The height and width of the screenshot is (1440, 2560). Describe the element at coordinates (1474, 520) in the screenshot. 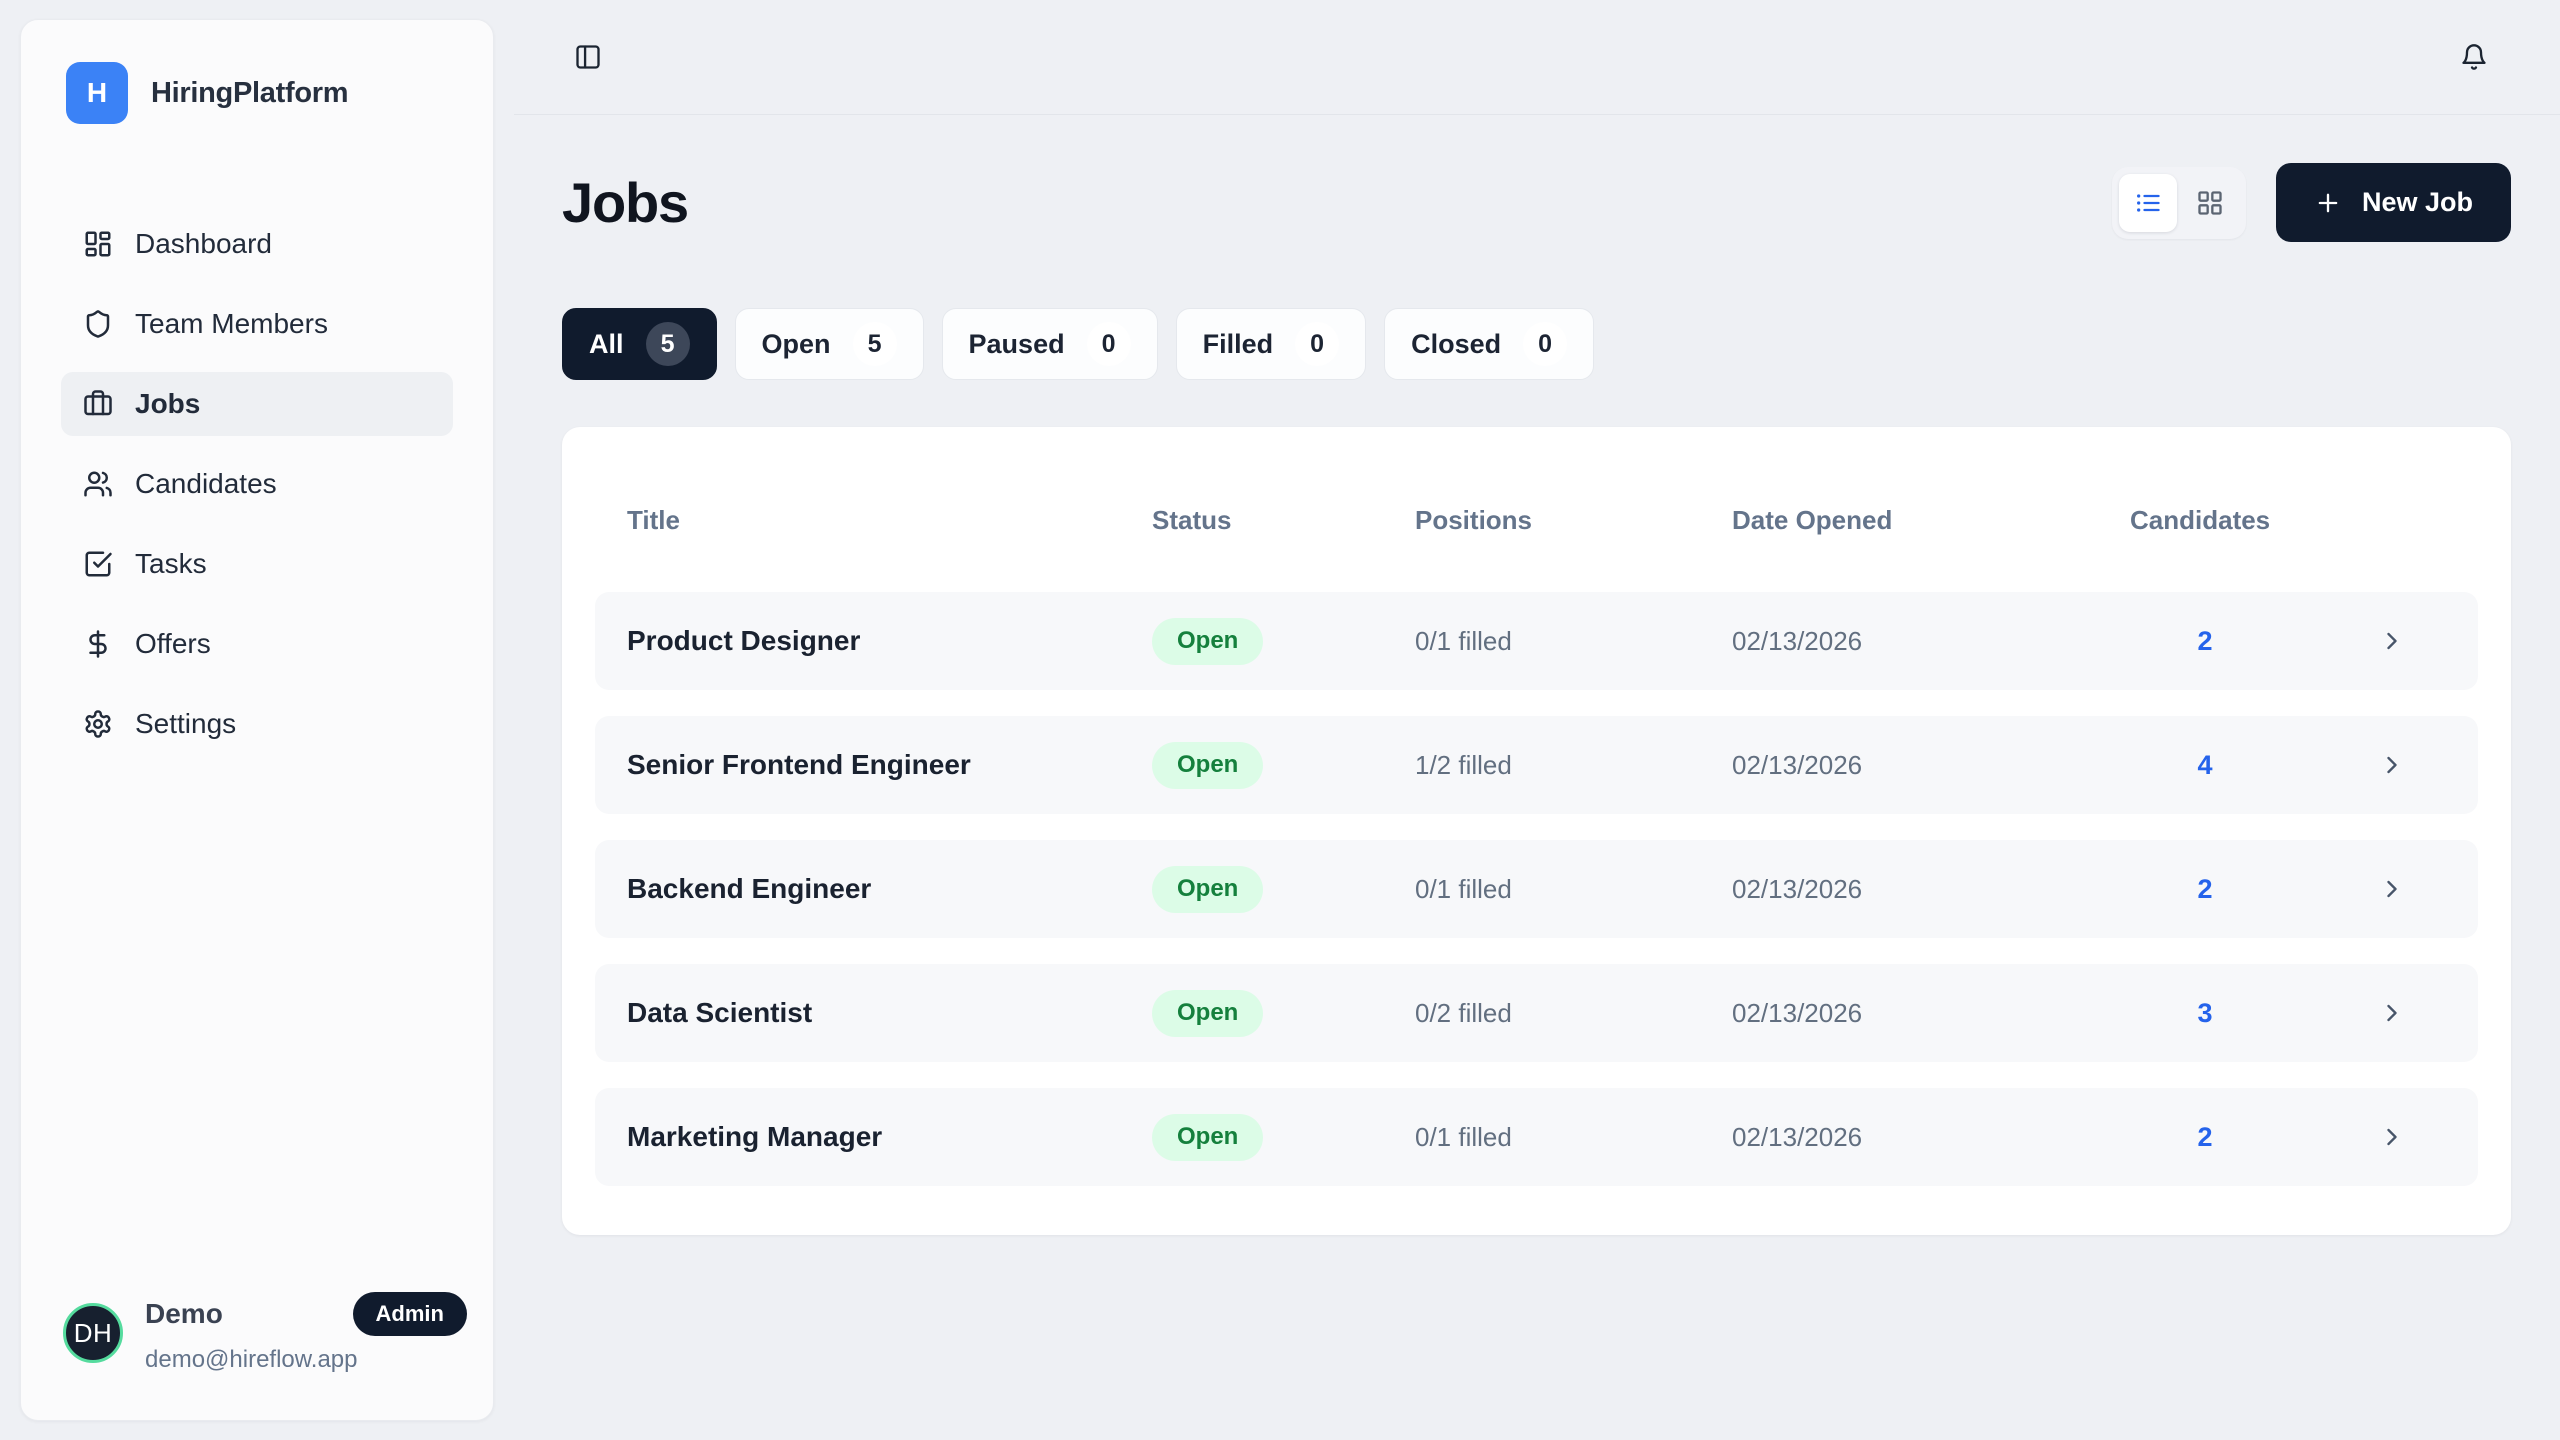

I see `column-header-positions: Positions` at that location.